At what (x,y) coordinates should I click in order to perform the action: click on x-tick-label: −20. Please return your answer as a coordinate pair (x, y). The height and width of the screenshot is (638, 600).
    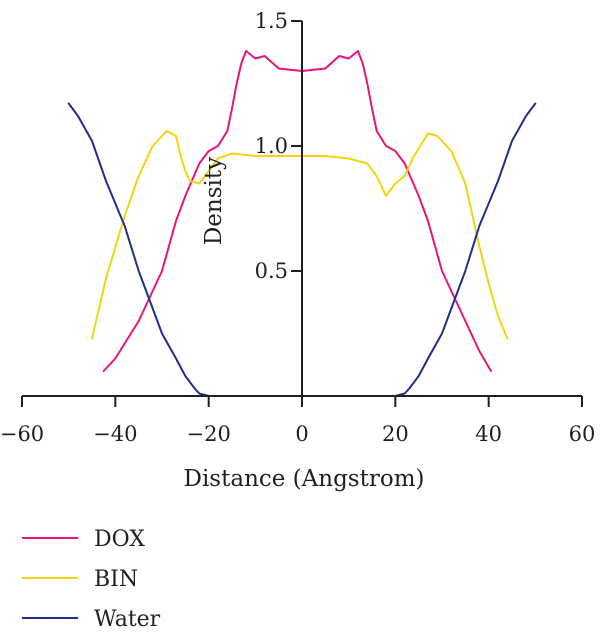
    Looking at the image, I should click on (209, 434).